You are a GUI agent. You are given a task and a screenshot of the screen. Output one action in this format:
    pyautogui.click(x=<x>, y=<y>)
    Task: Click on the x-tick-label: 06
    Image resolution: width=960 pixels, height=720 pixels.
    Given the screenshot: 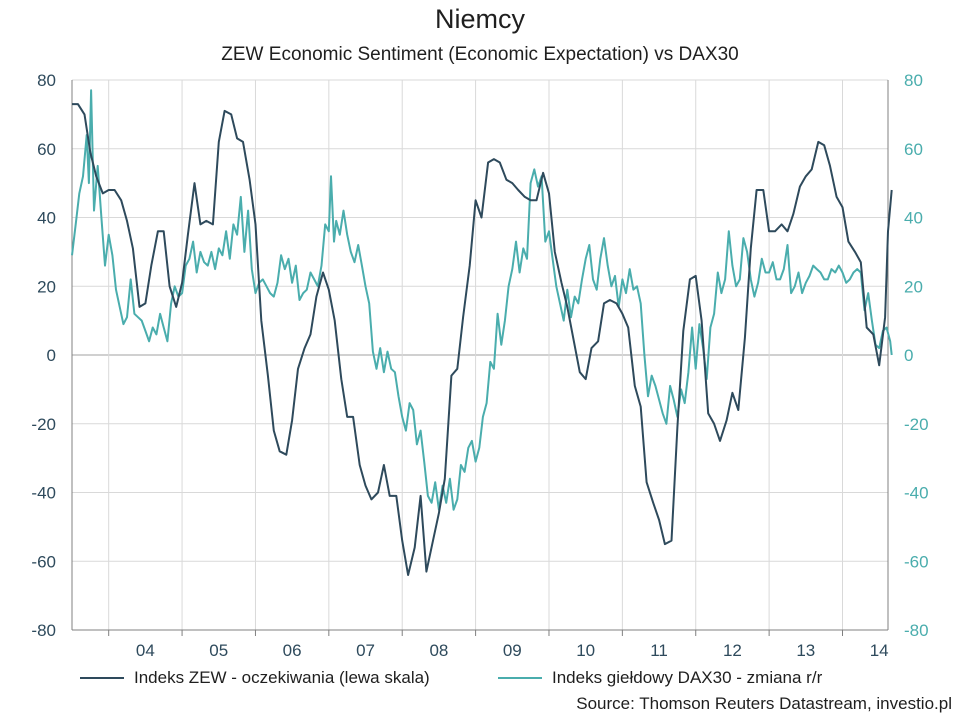 What is the action you would take?
    pyautogui.click(x=292, y=650)
    